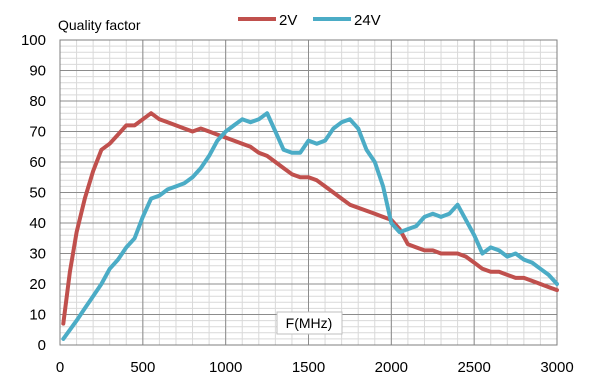  I want to click on legend-label-2v: 2V, so click(288, 20).